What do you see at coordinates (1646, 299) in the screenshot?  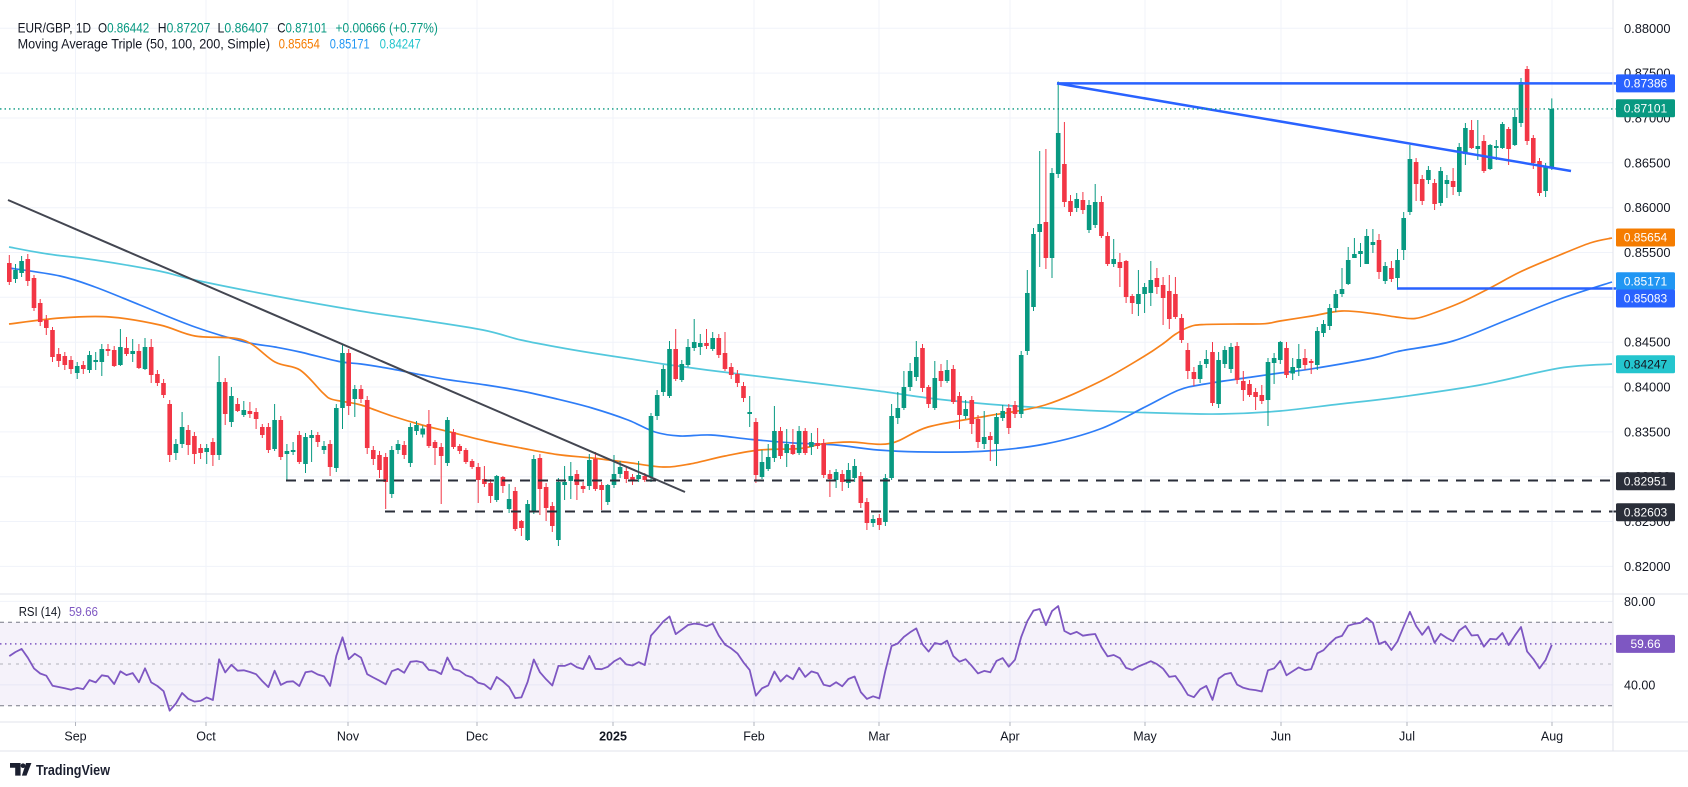 I see `svg-text: 0.85083` at bounding box center [1646, 299].